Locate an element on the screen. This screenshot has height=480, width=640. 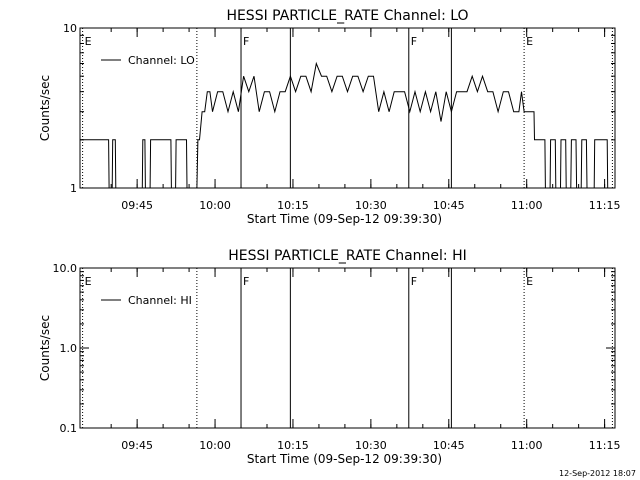
chart-title: HESSI PARTICLE_RATE Channel: LO is located at coordinates (347, 16).